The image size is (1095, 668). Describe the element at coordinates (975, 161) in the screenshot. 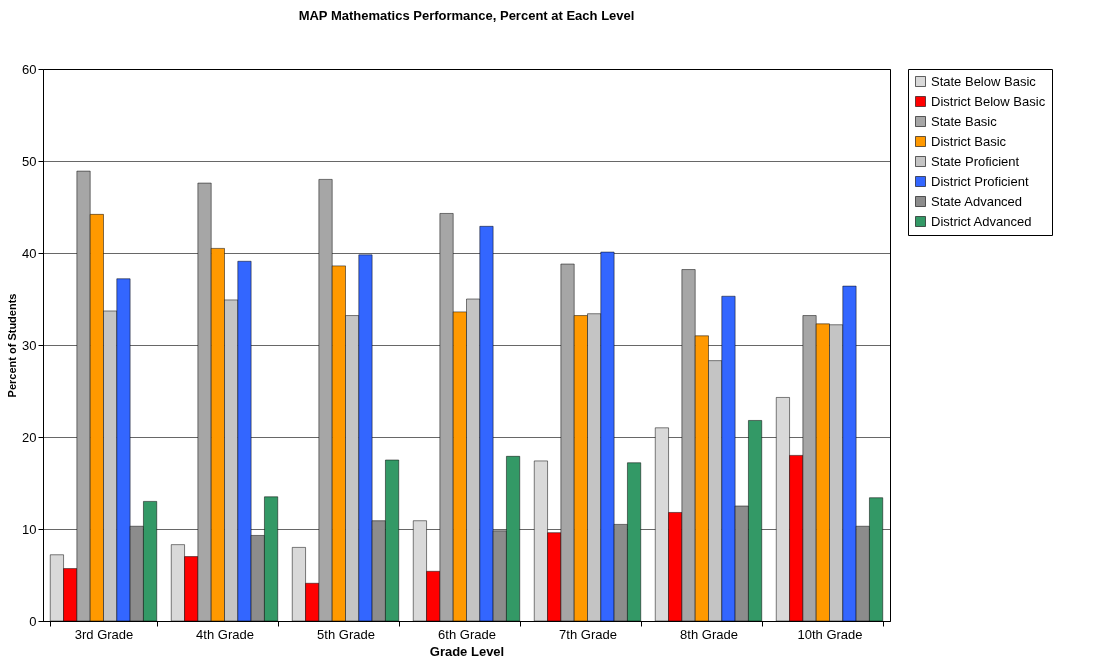

I see `legend-label: State Proficient` at that location.